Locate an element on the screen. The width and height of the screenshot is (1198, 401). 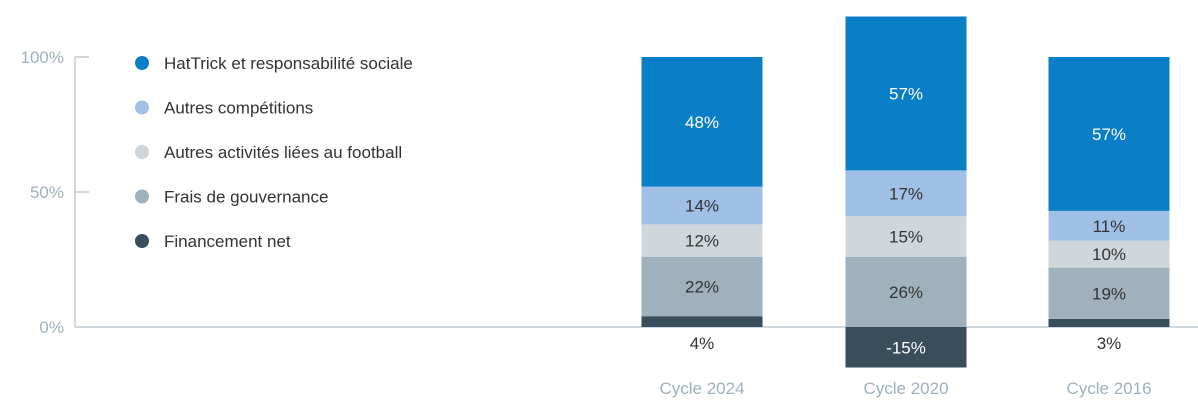
y-tick-label: 50% is located at coordinates (47, 192).